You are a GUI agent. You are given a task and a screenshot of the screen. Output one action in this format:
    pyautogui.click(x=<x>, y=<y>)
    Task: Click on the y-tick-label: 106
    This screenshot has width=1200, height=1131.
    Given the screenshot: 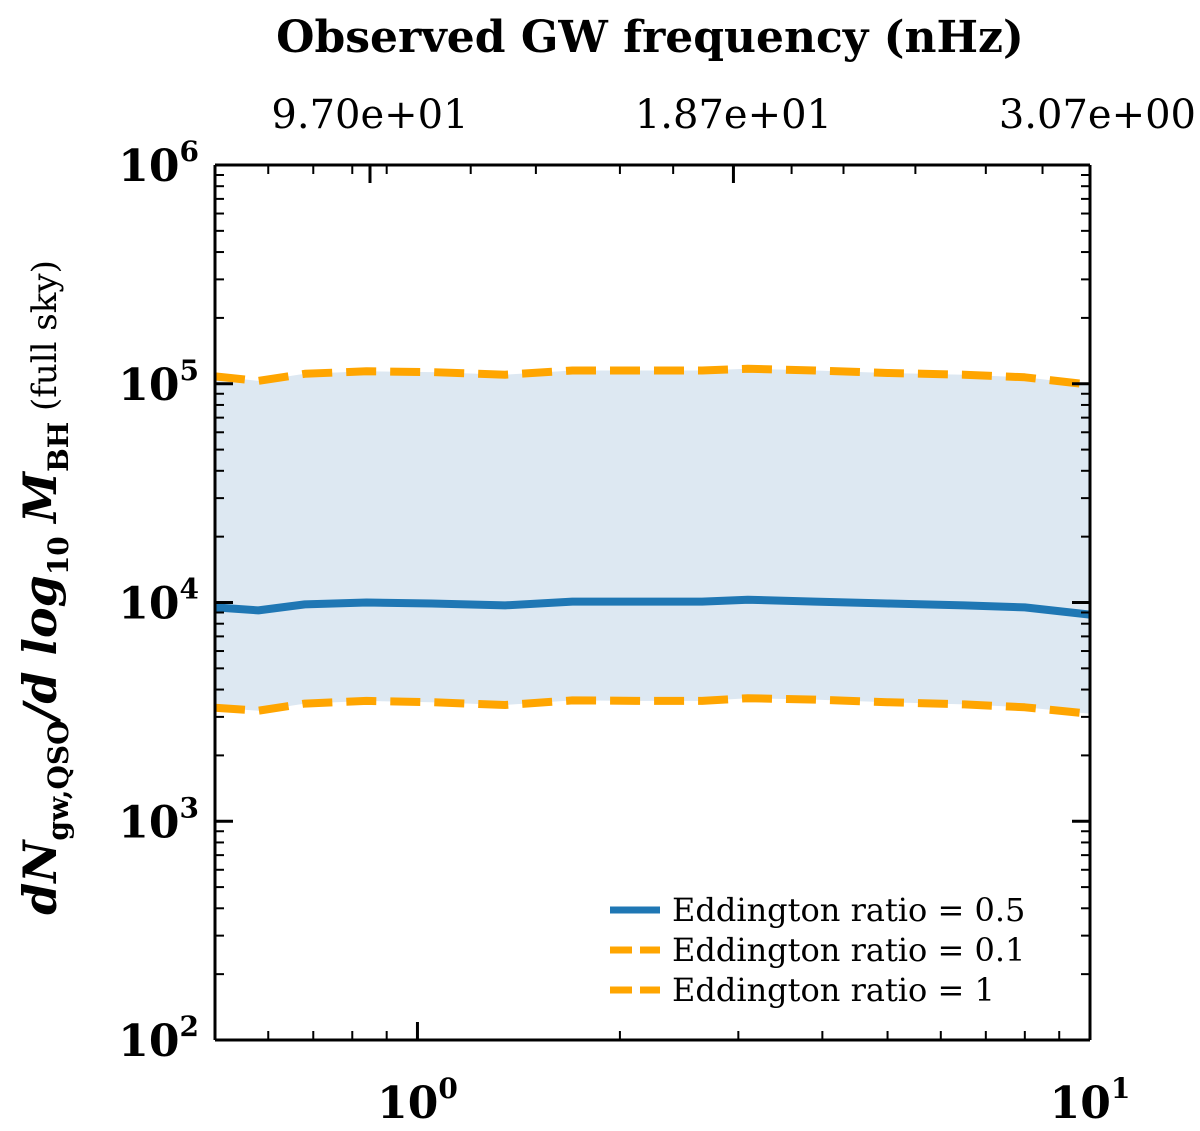 What is the action you would take?
    pyautogui.click(x=158, y=163)
    